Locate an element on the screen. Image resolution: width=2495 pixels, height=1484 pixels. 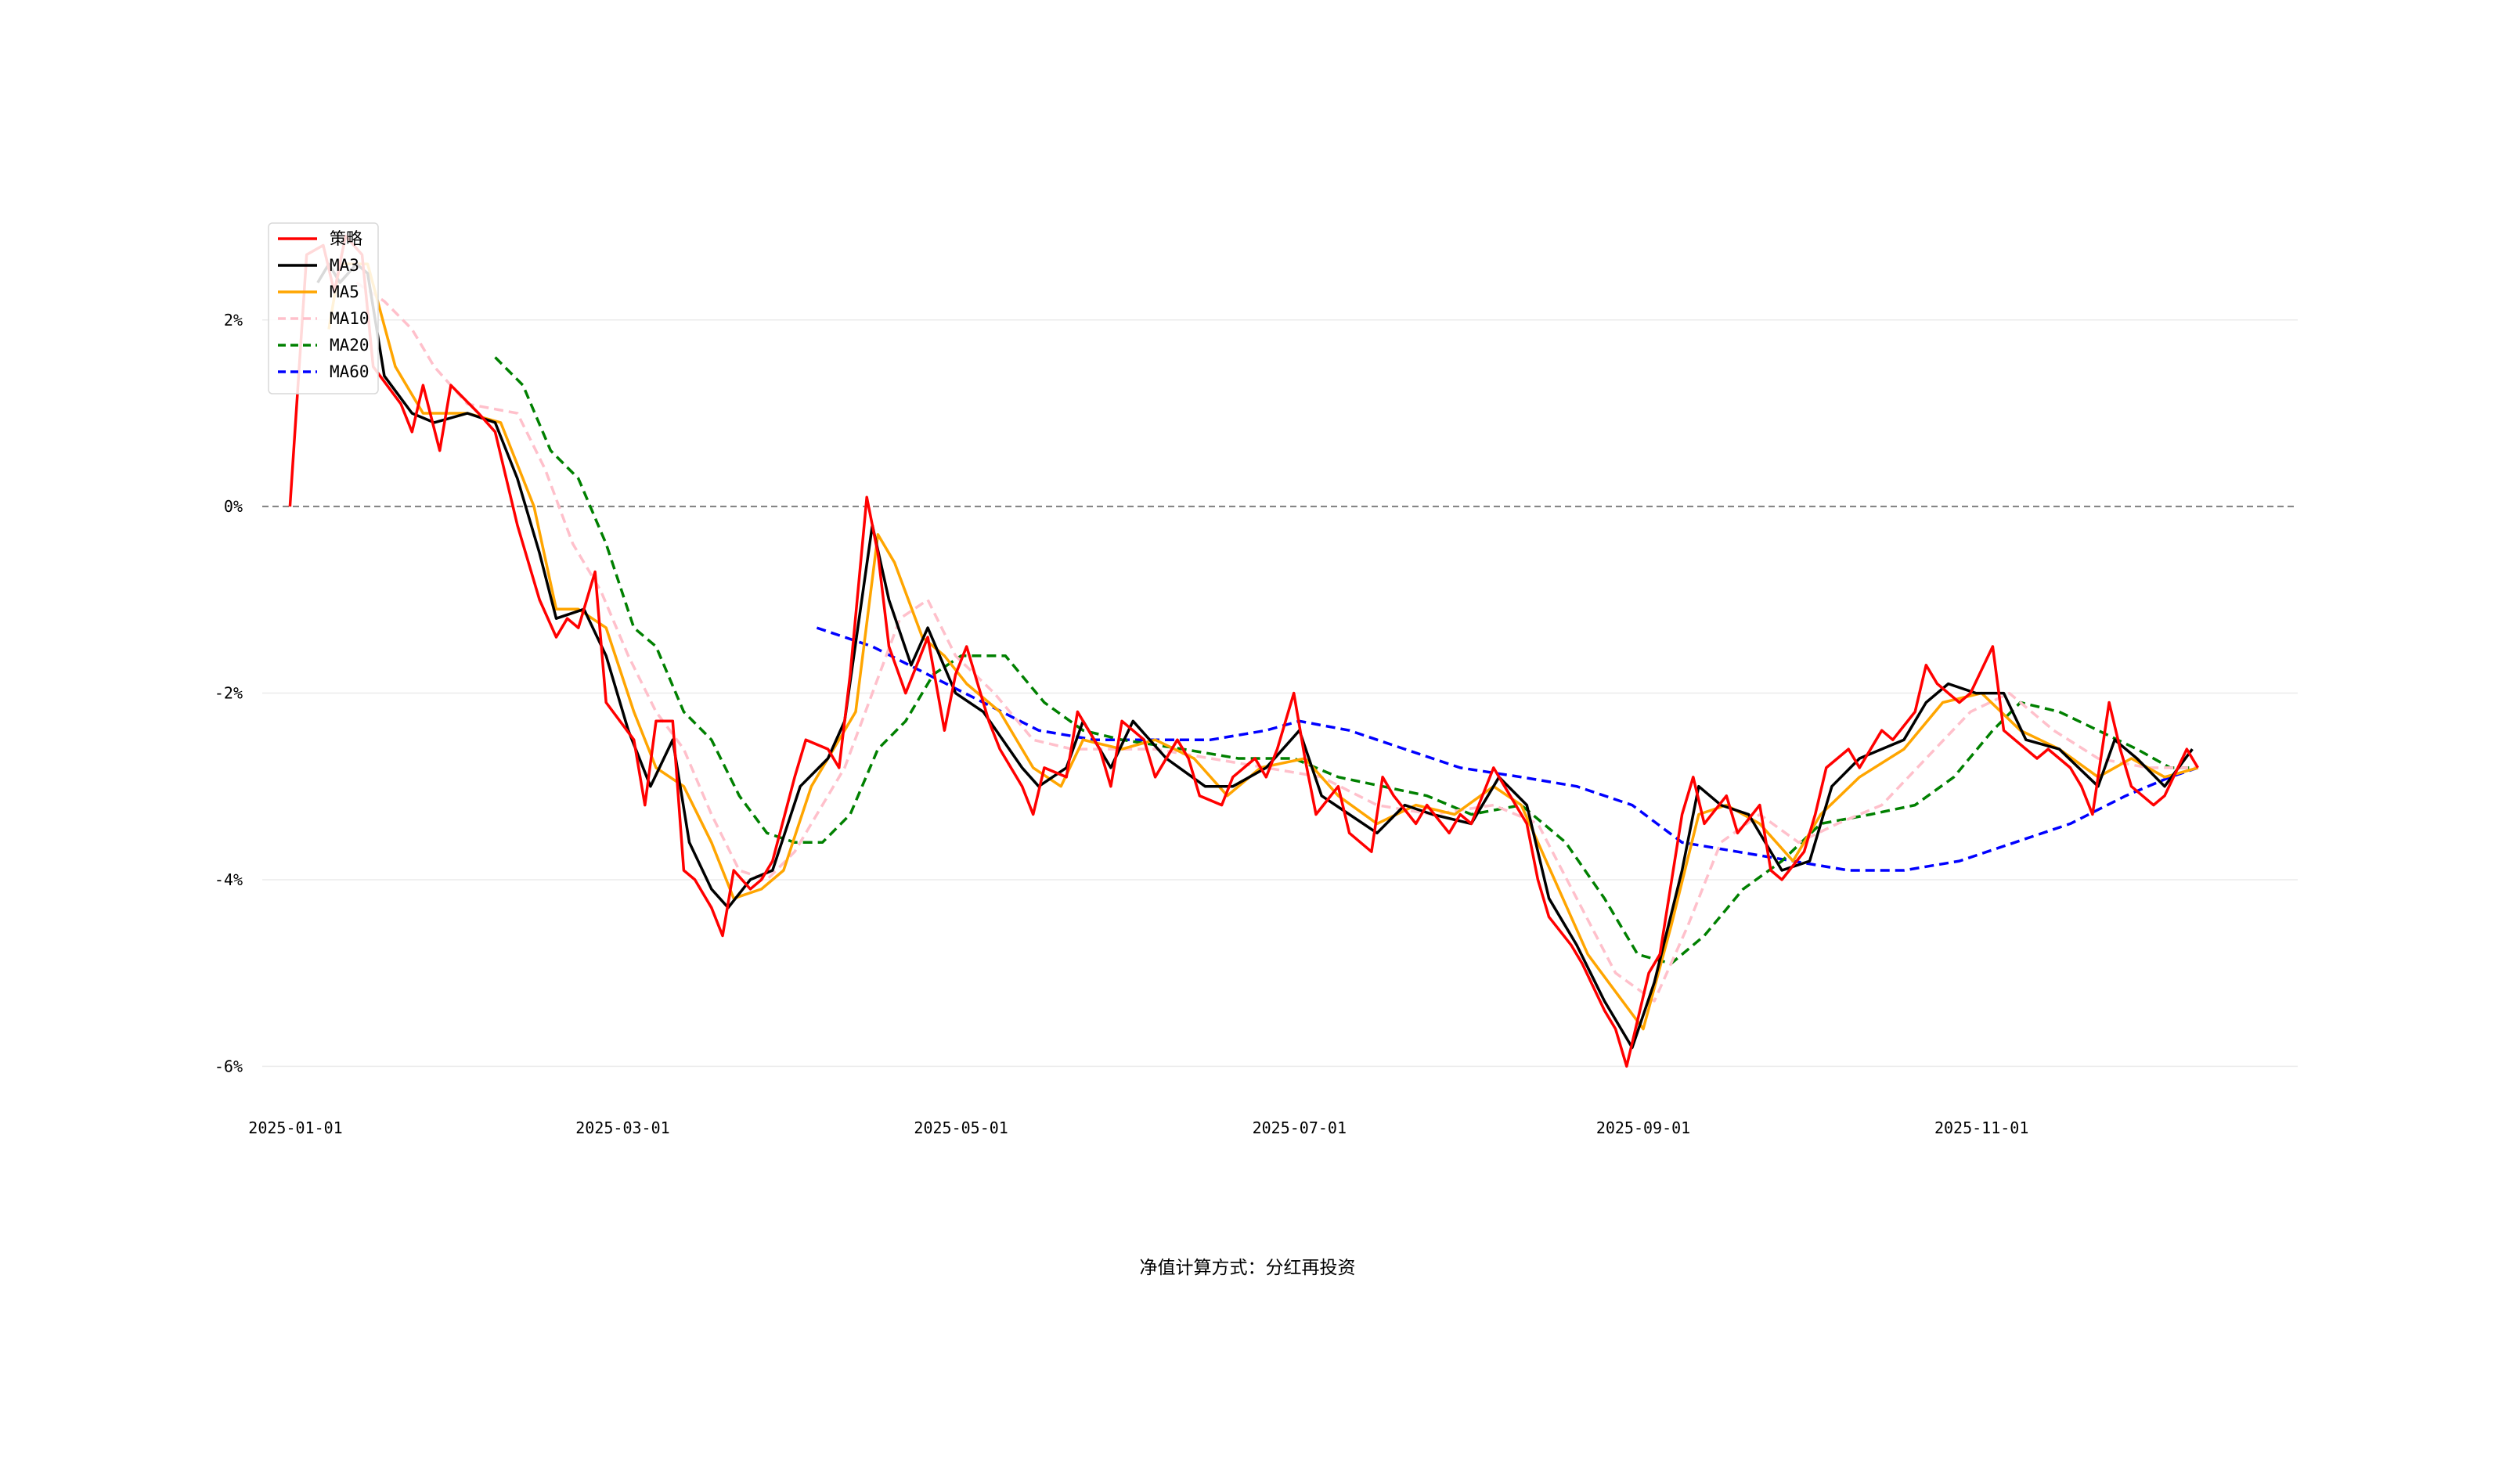
x-tick-label: 2025-11-01 is located at coordinates (1981, 1127).